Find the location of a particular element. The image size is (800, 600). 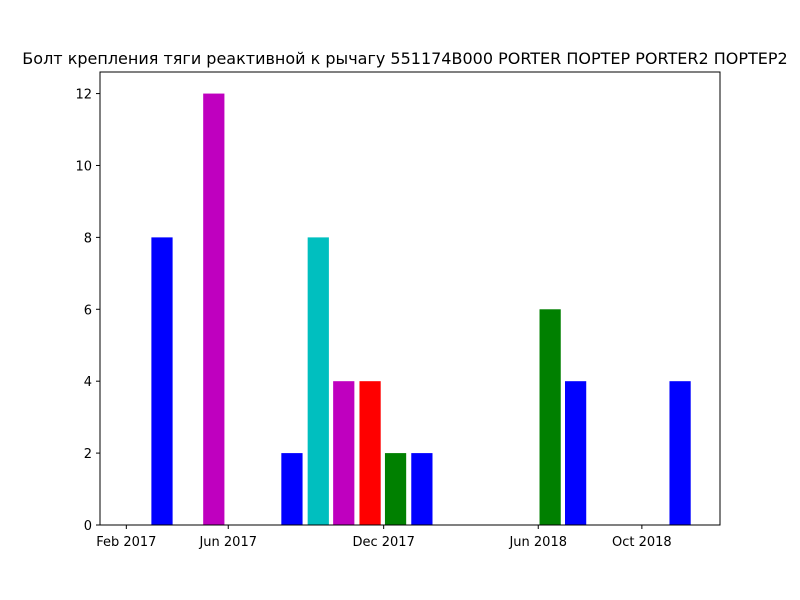

x-tick-label-3: Jun 2018 is located at coordinates (537, 542).